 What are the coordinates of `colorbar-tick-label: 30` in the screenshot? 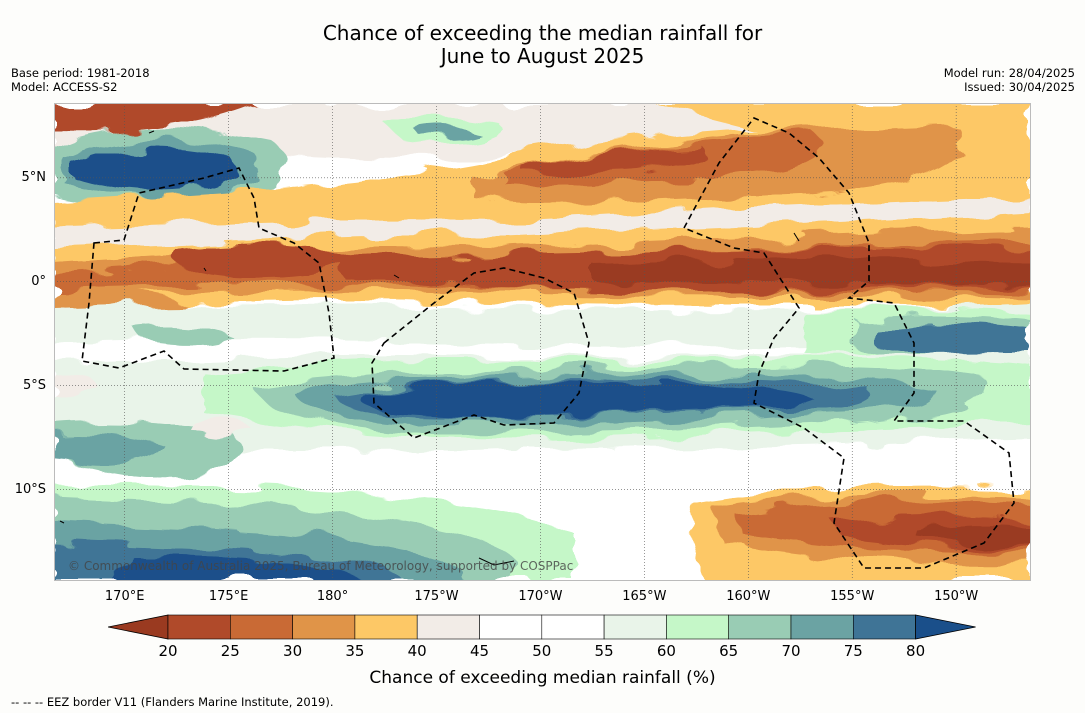 It's located at (293, 651).